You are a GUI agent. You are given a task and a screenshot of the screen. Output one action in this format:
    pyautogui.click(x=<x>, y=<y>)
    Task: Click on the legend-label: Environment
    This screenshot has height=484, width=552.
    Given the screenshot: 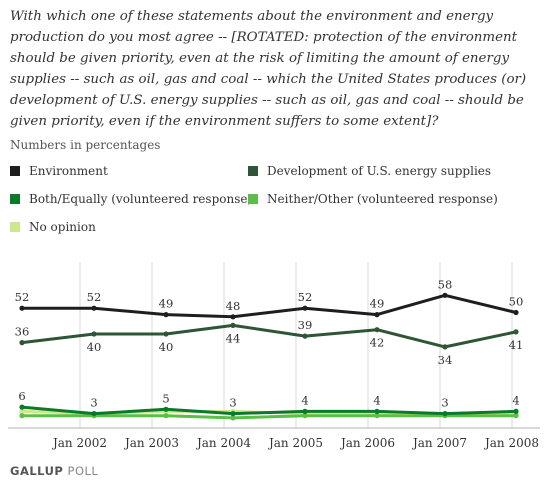 What is the action you would take?
    pyautogui.click(x=68, y=171)
    